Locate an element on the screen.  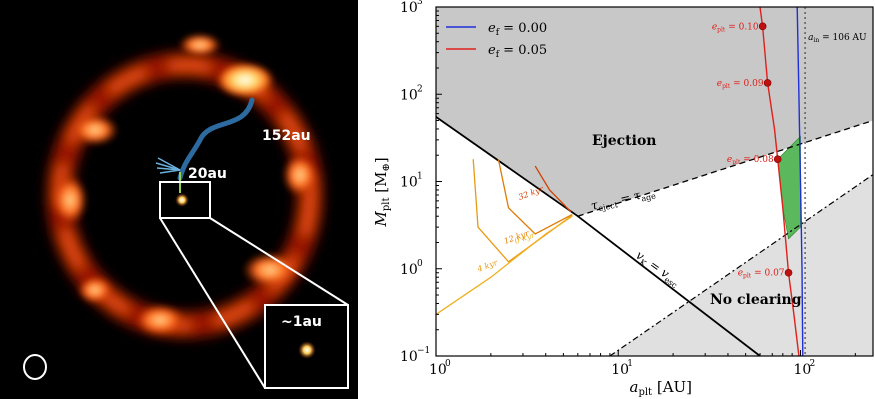
y-tick-label-4: 10 is located at coordinates (409, 8).